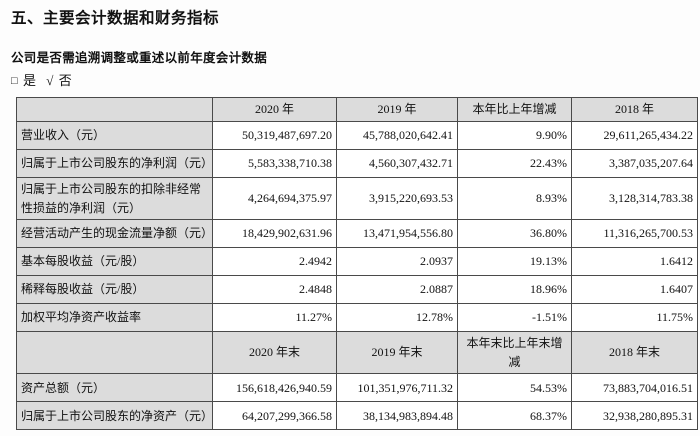 Image resolution: width=700 pixels, height=436 pixels. Describe the element at coordinates (634, 388) in the screenshot. I see `value-cell: 73,883,704,016.51` at that location.